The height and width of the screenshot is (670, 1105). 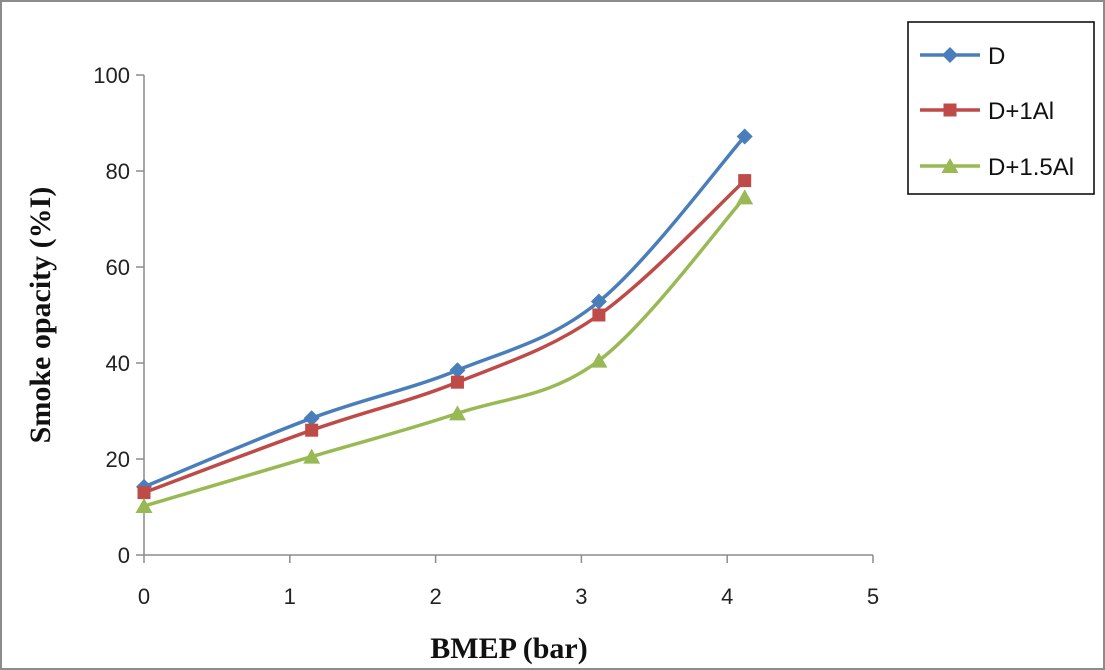 What do you see at coordinates (1031, 167) in the screenshot?
I see `legend-label-d-1-5al: D+1.5Al` at bounding box center [1031, 167].